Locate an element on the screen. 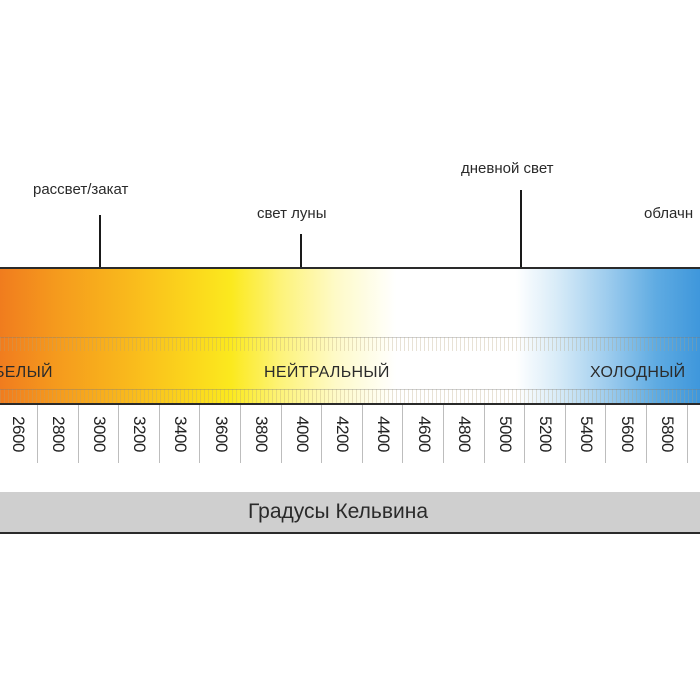  kelvin-tick-label: 3200 is located at coordinates (140, 434).